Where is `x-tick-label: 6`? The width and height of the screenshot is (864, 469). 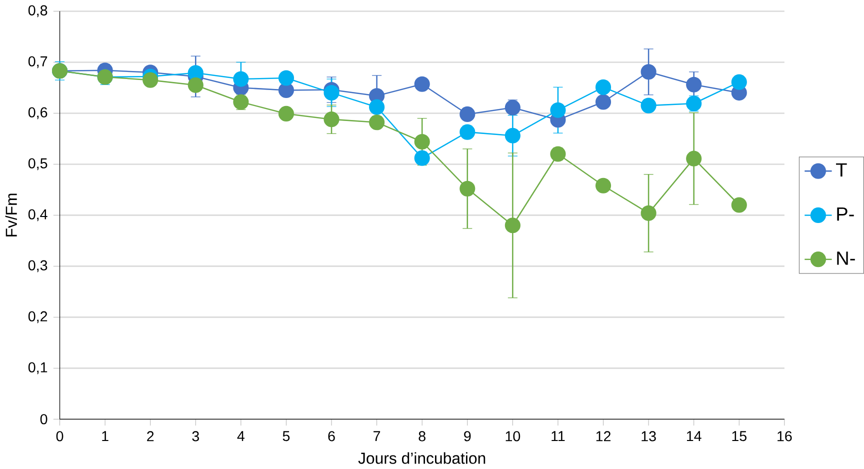
x-tick-label: 6 is located at coordinates (331, 436).